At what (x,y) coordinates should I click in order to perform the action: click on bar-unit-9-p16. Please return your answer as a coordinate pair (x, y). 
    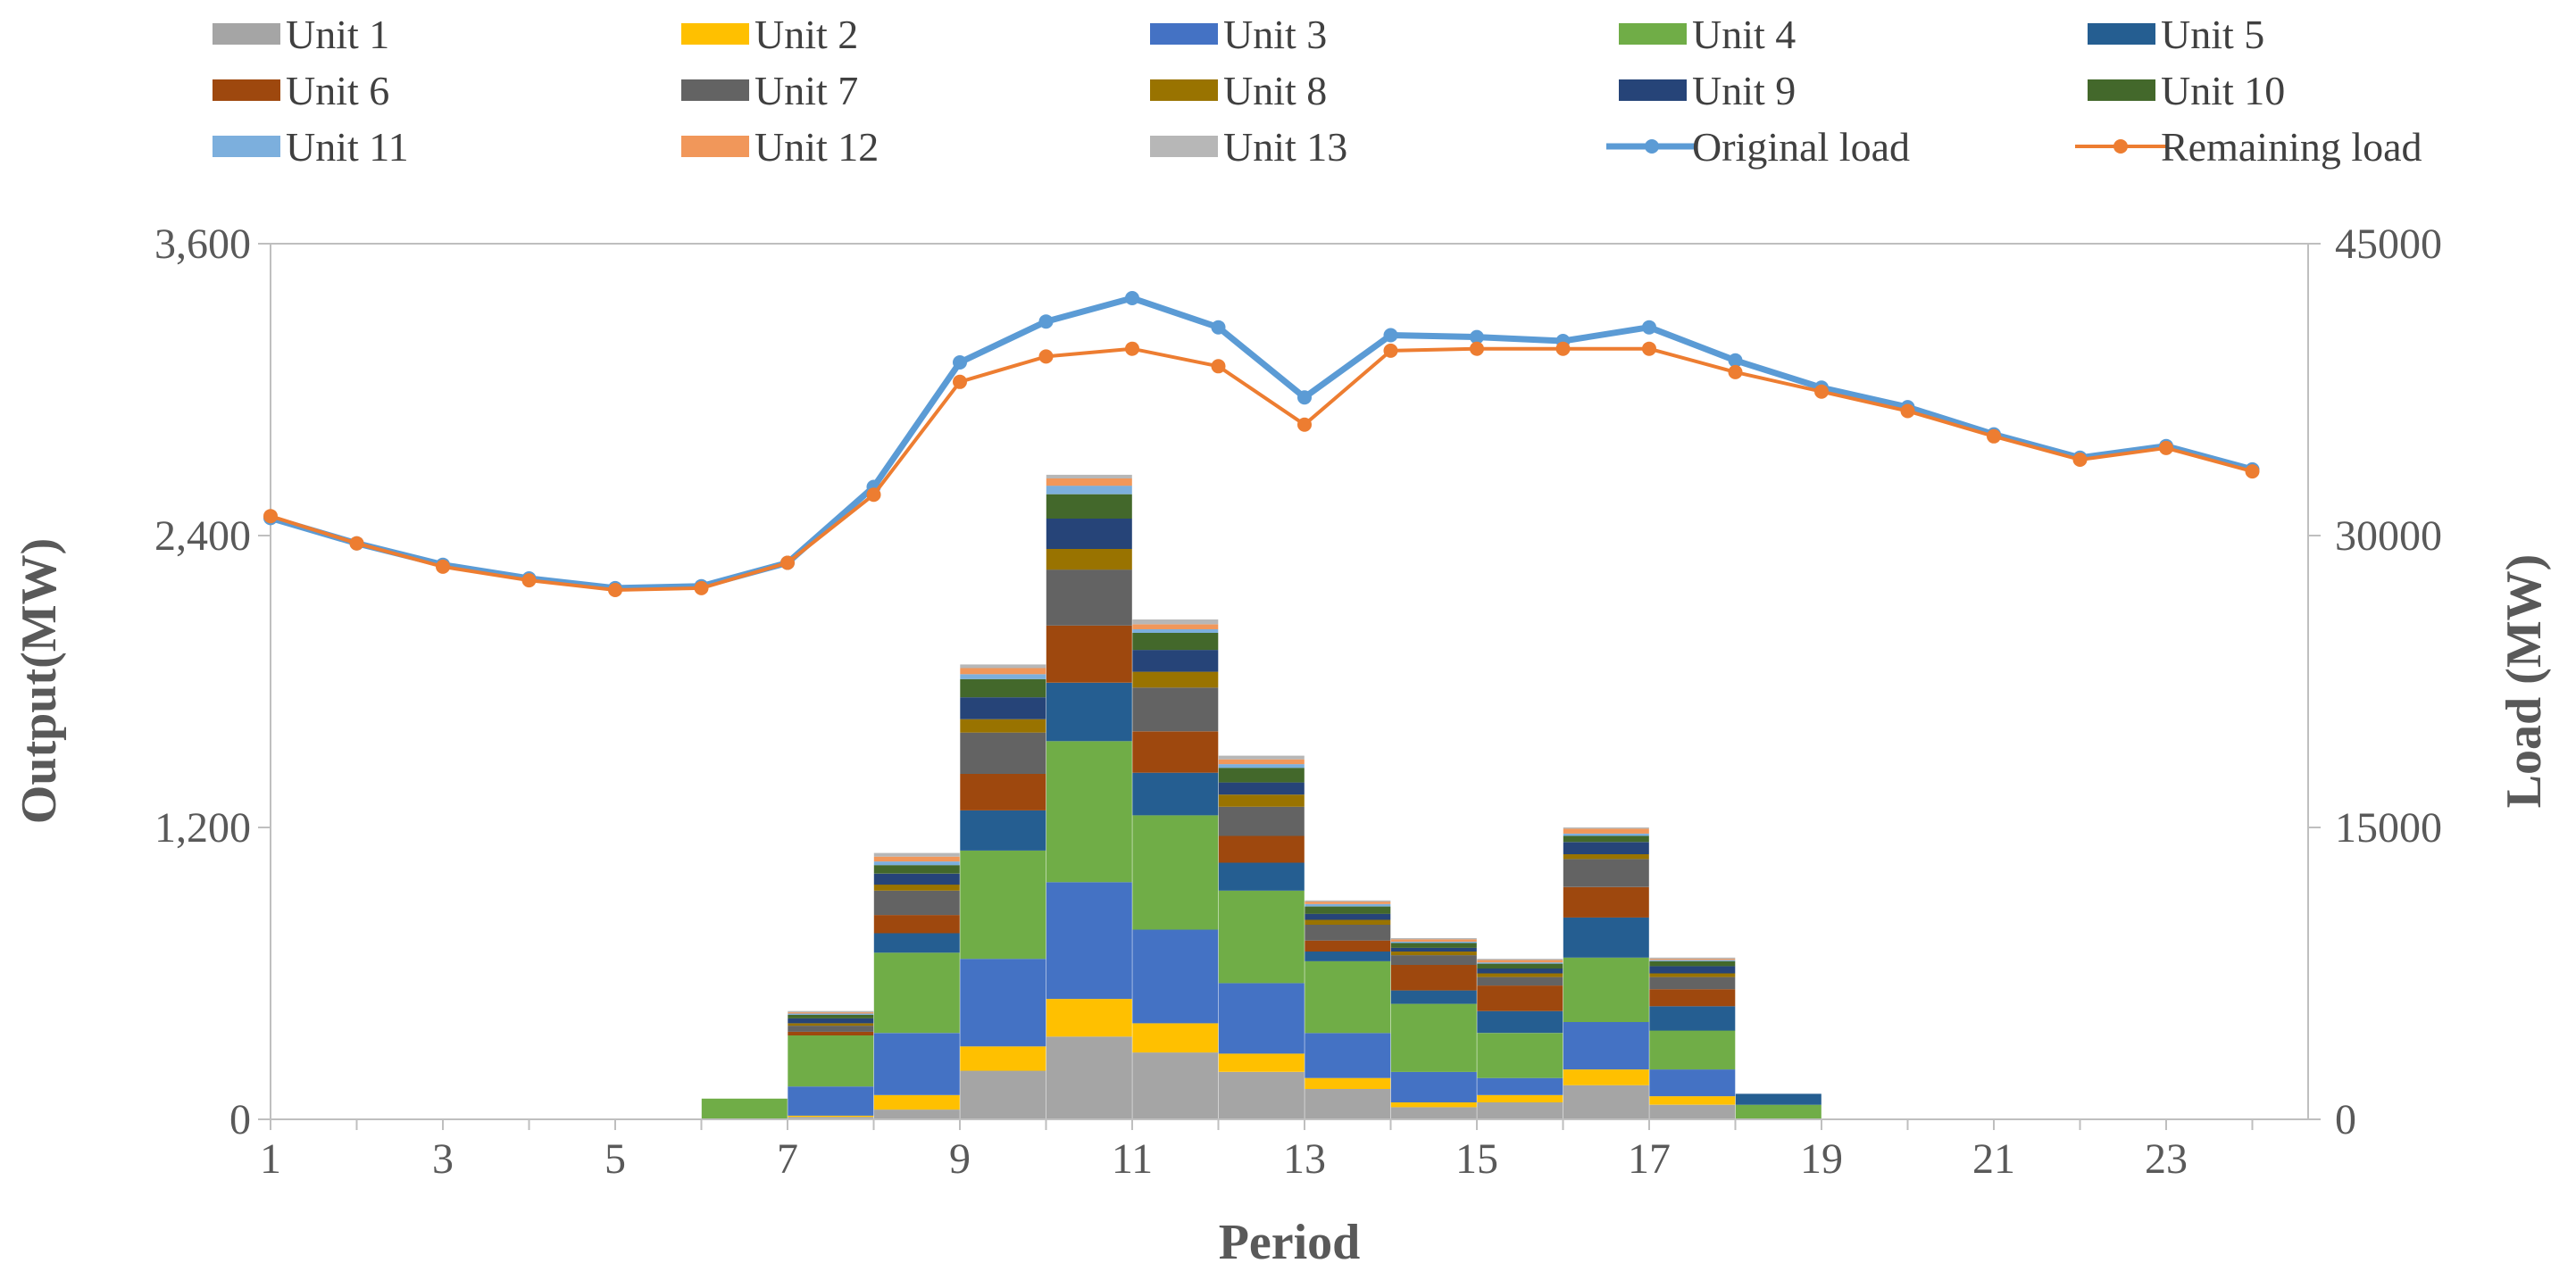
    Looking at the image, I should click on (1520, 971).